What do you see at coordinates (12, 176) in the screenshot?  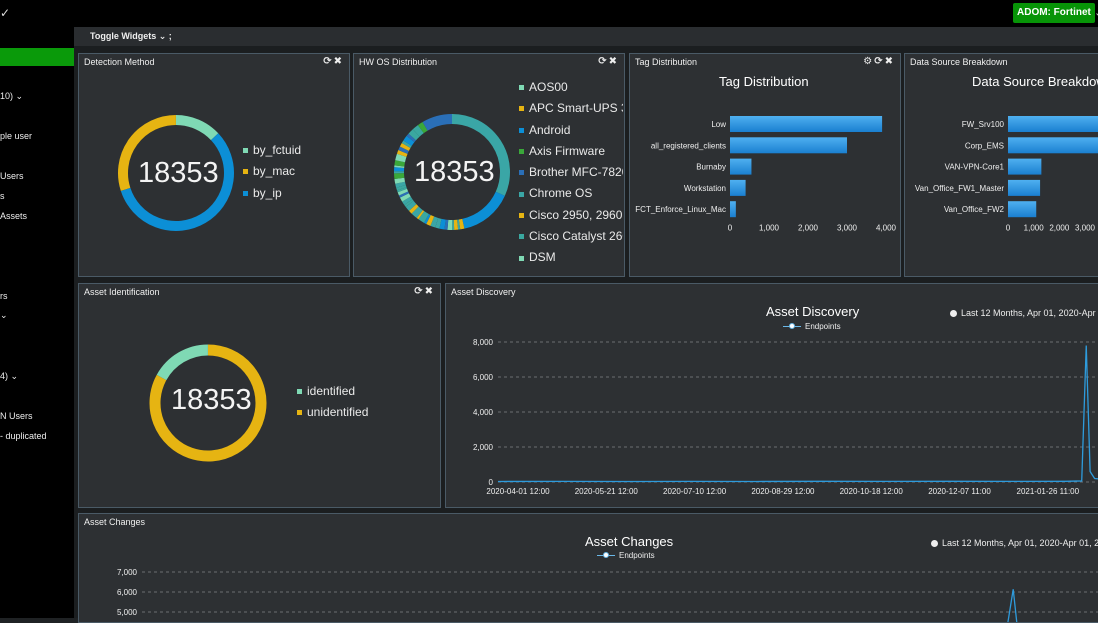 I see `sidebar-item: Users` at bounding box center [12, 176].